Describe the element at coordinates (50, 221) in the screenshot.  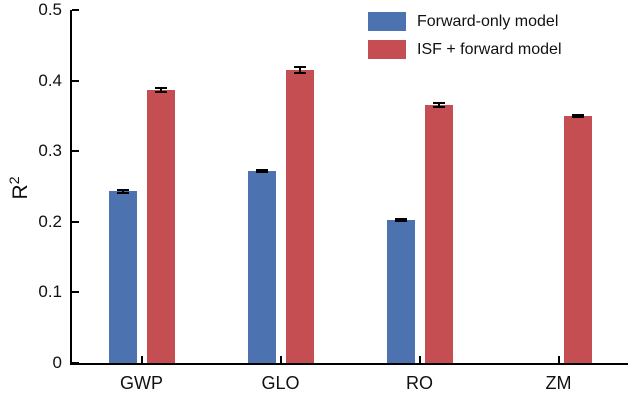
I see `y-tick-label: 0.2` at that location.